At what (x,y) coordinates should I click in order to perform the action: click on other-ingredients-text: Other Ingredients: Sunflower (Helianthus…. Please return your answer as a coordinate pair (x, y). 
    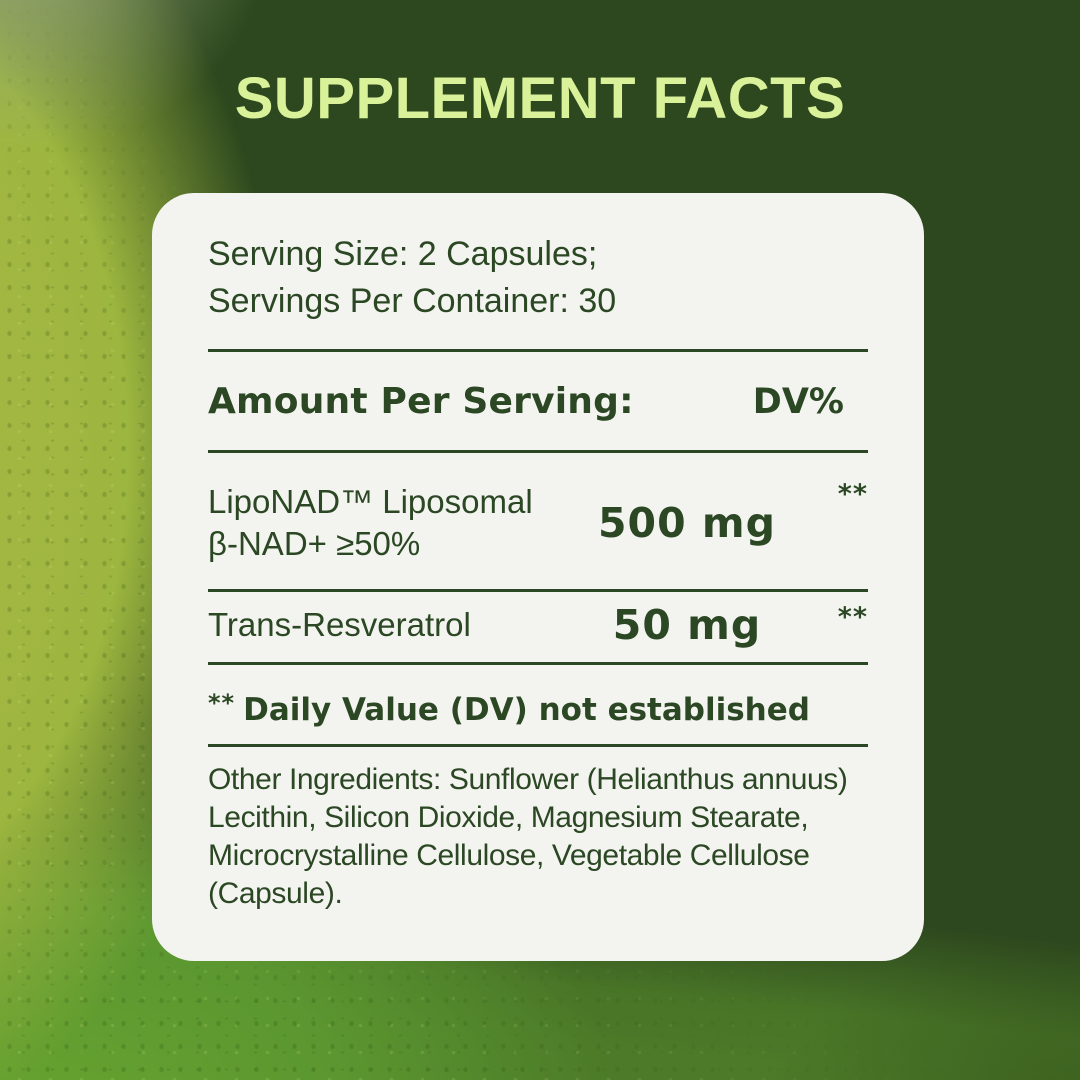
    Looking at the image, I should click on (528, 836).